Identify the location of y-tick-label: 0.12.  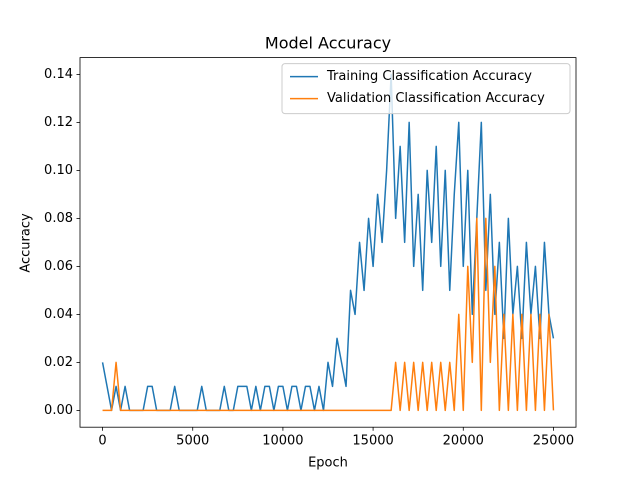
(58, 122).